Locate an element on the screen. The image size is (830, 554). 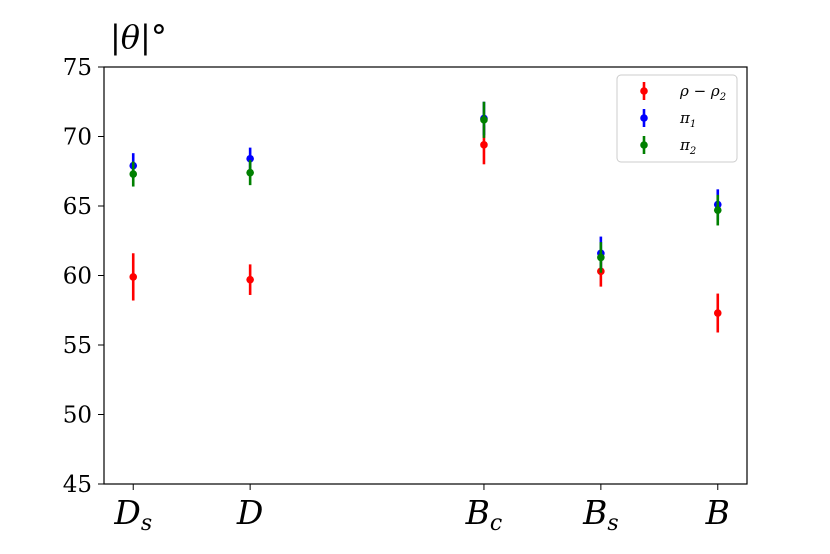
y-tick-label: 75 is located at coordinates (77, 68).